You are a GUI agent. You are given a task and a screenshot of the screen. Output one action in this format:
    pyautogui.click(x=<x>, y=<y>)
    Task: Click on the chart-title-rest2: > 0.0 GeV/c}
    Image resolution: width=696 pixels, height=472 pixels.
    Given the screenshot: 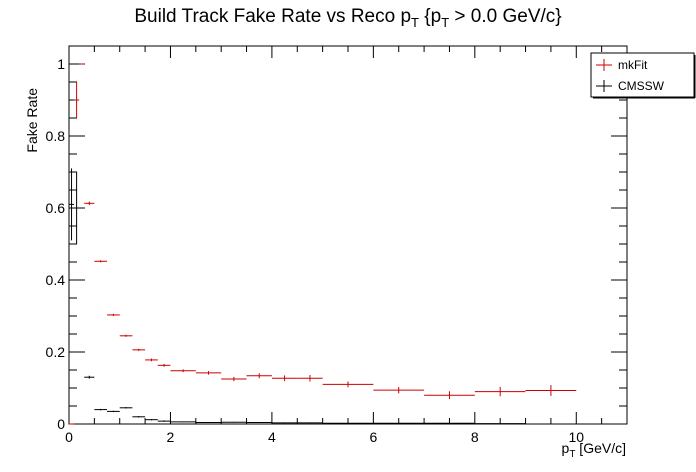 What is the action you would take?
    pyautogui.click(x=505, y=16)
    